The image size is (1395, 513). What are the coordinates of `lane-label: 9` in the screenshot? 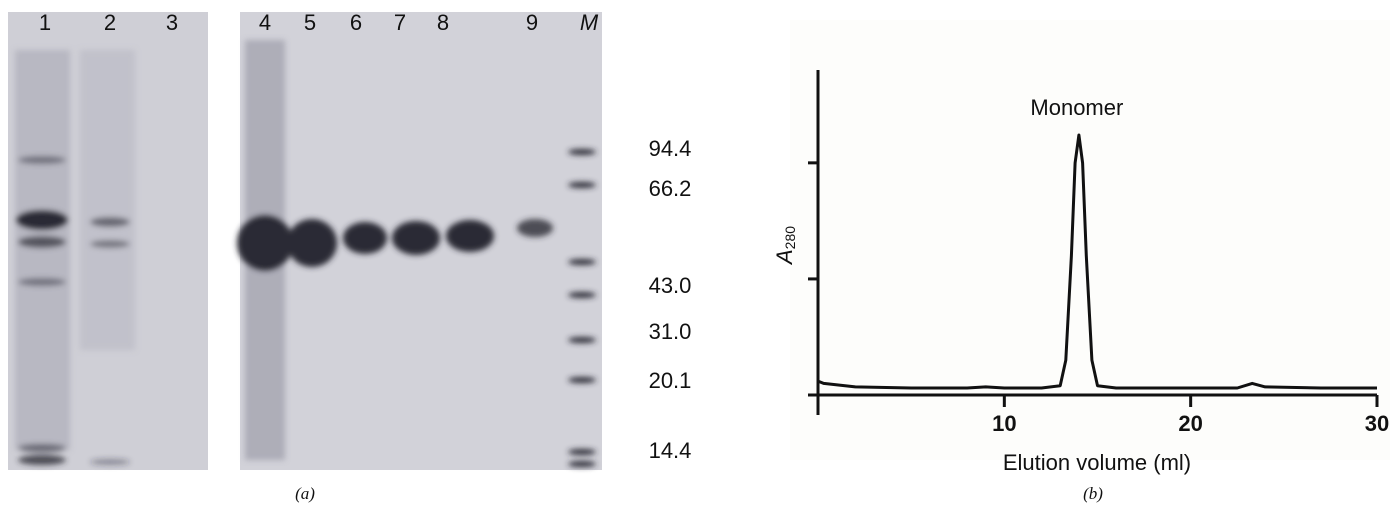 It's located at (532, 22).